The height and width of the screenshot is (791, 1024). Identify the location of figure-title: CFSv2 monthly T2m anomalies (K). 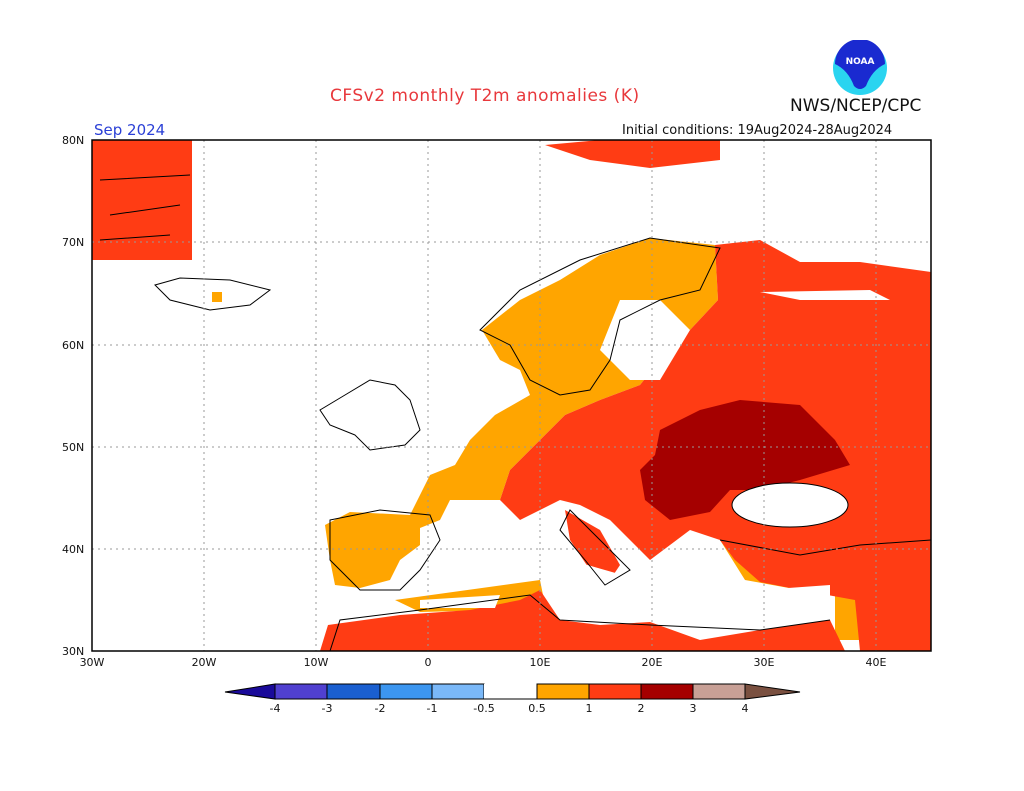
(485, 96).